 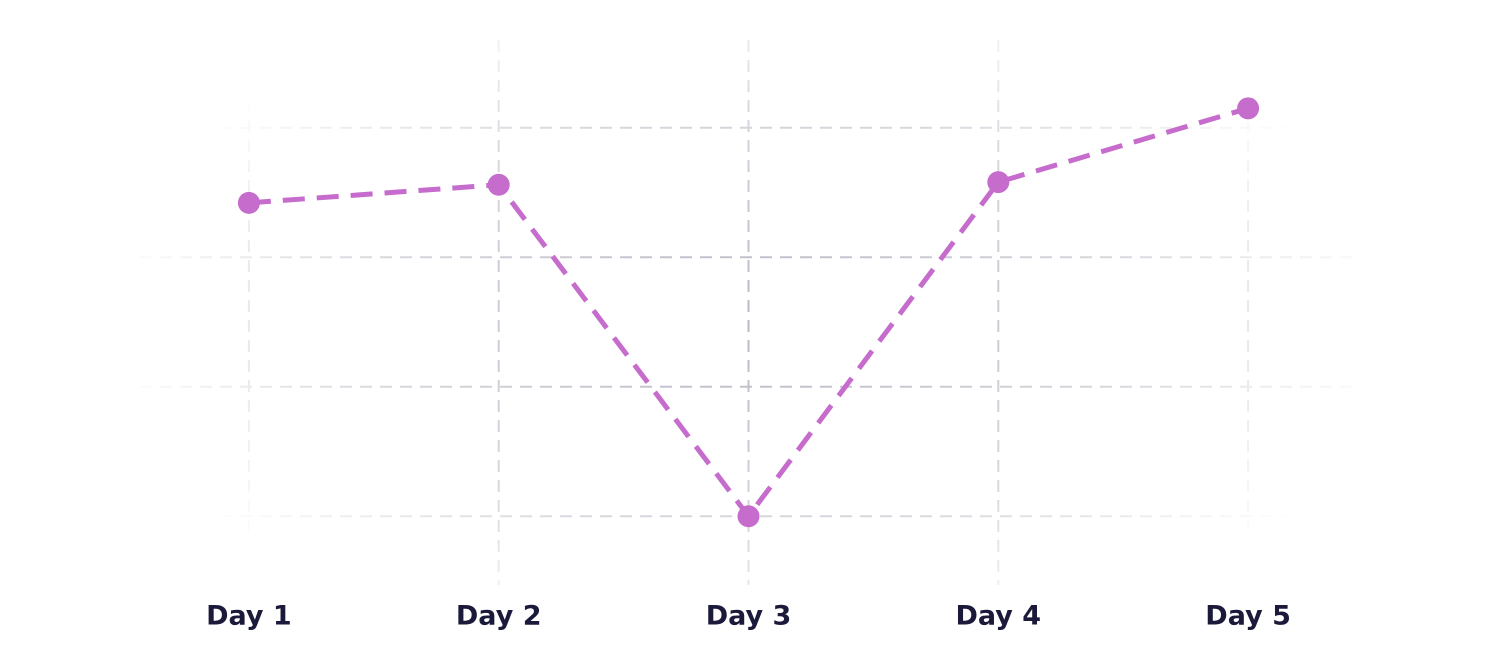 What do you see at coordinates (999, 616) in the screenshot?
I see `x-tick-label: Day 4` at bounding box center [999, 616].